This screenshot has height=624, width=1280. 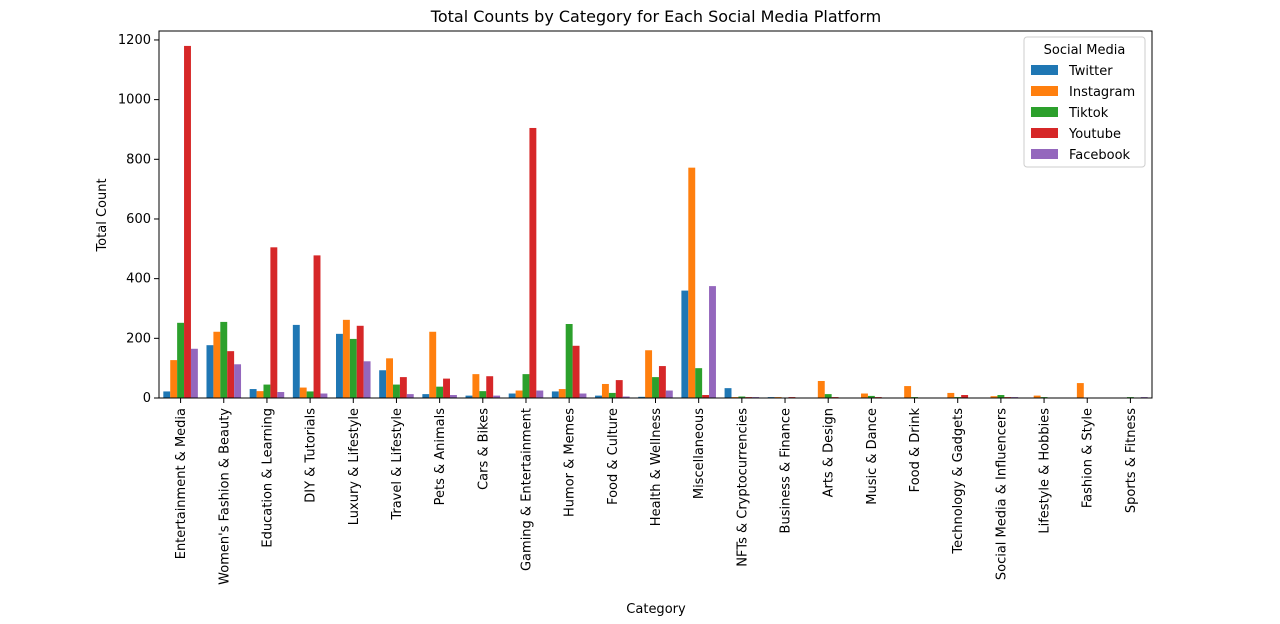 I want to click on x-tick-label: Lifestyle & Hobbies, so click(x=1045, y=471).